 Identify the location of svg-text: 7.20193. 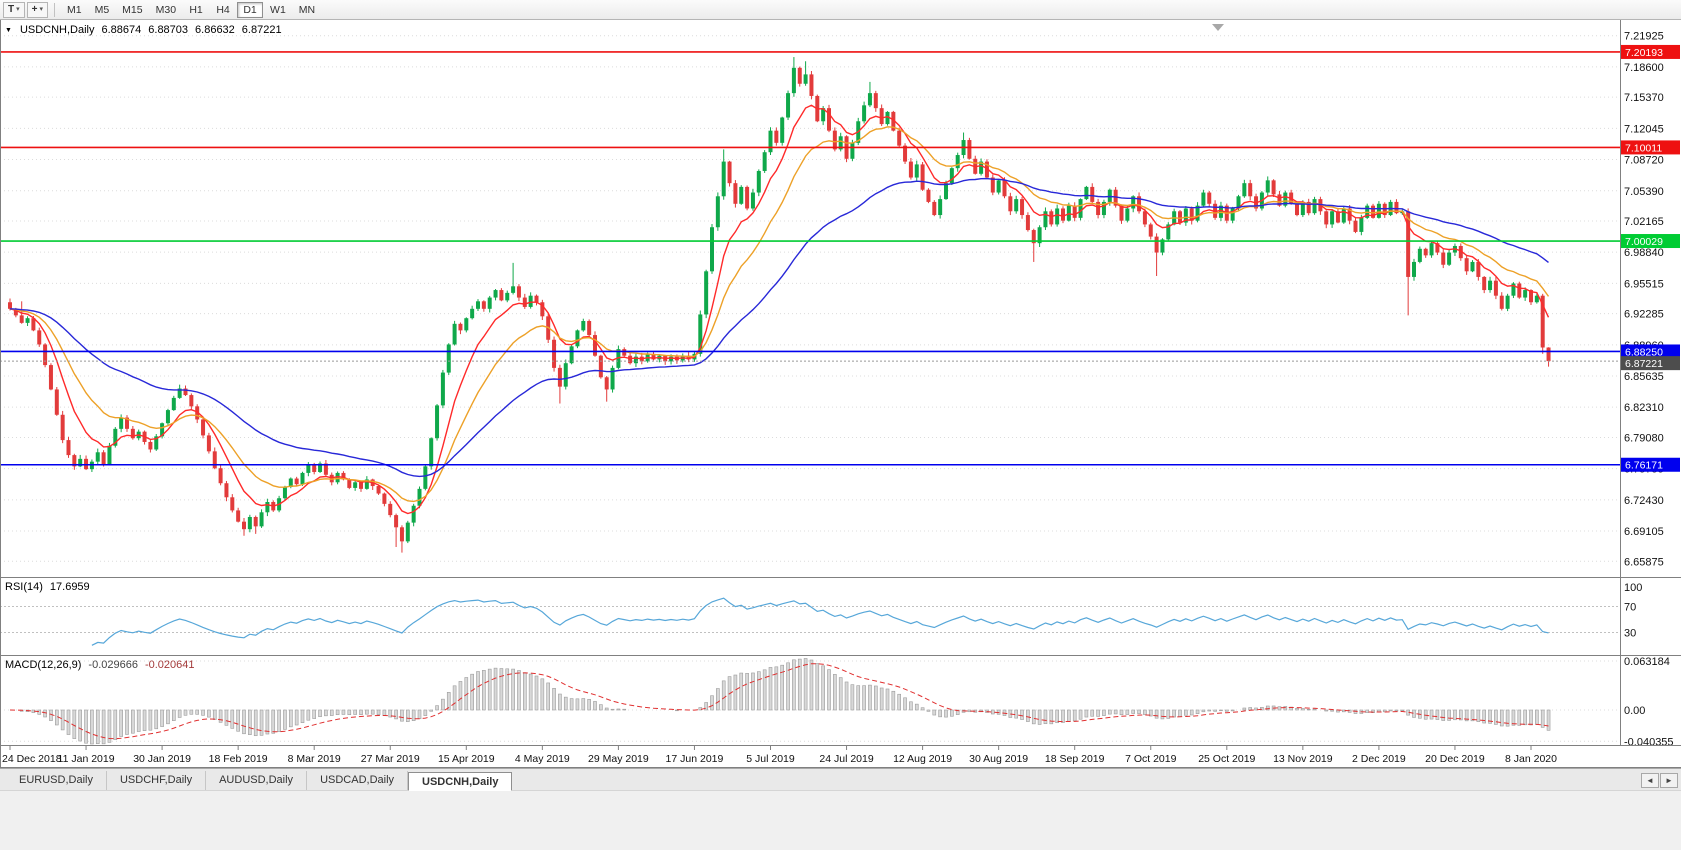
(1644, 53).